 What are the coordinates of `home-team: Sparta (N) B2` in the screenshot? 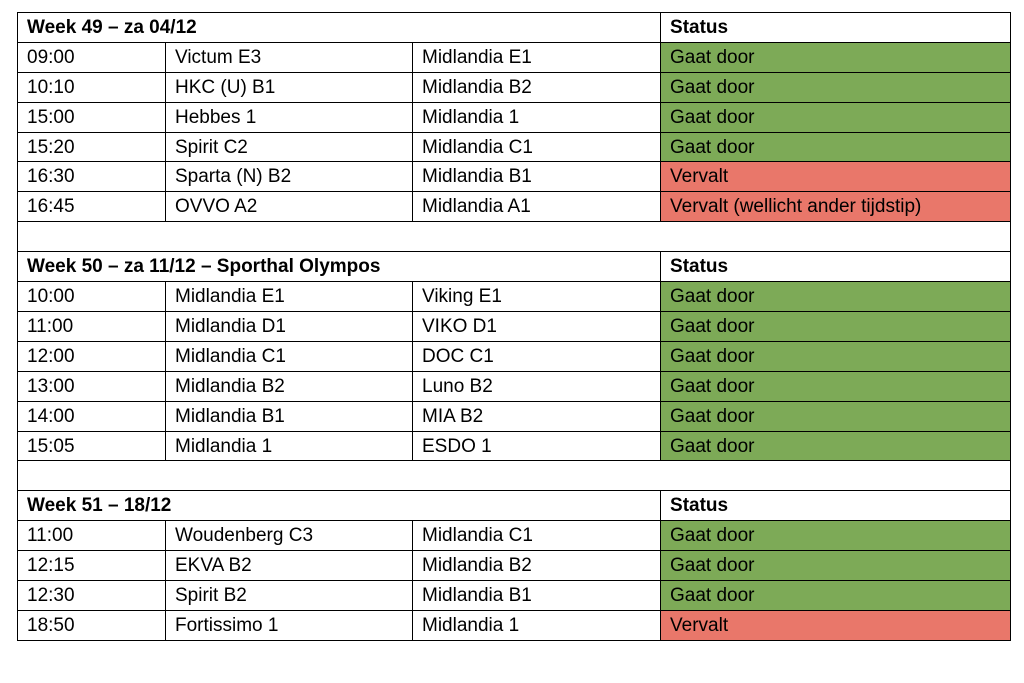 It's located at (289, 177).